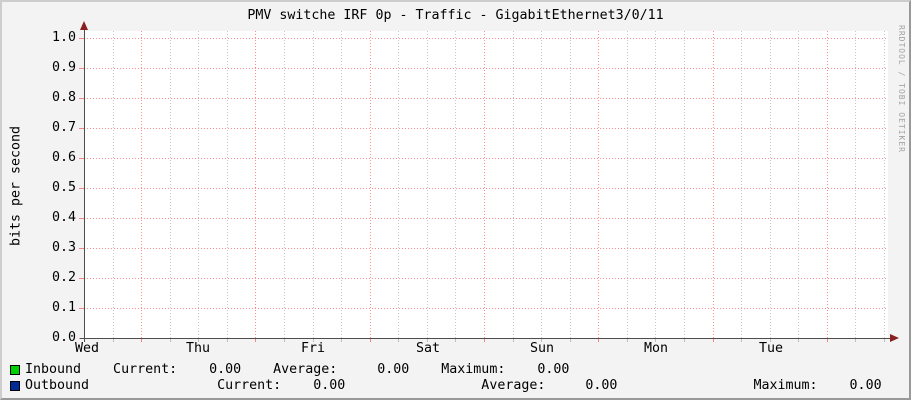 The width and height of the screenshot is (911, 400). I want to click on x-tick-label: Wed, so click(87, 348).